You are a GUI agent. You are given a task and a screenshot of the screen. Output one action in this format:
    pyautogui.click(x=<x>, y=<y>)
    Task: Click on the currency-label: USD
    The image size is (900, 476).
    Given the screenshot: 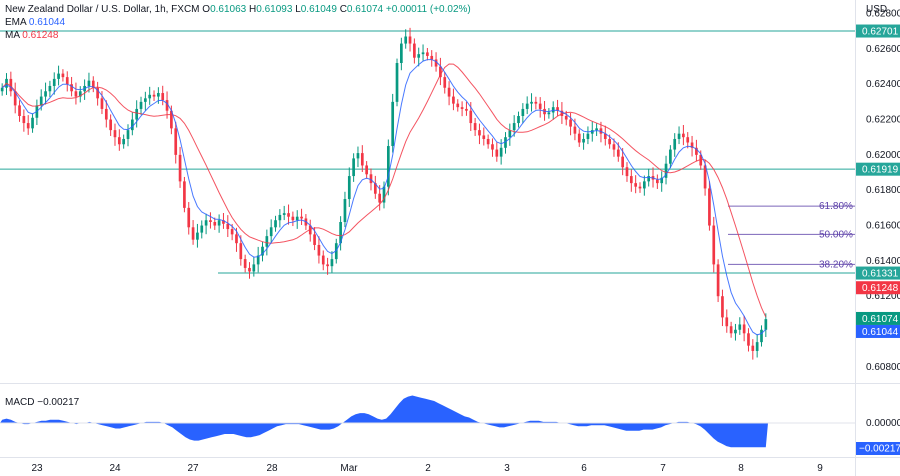 What is the action you would take?
    pyautogui.click(x=876, y=9)
    